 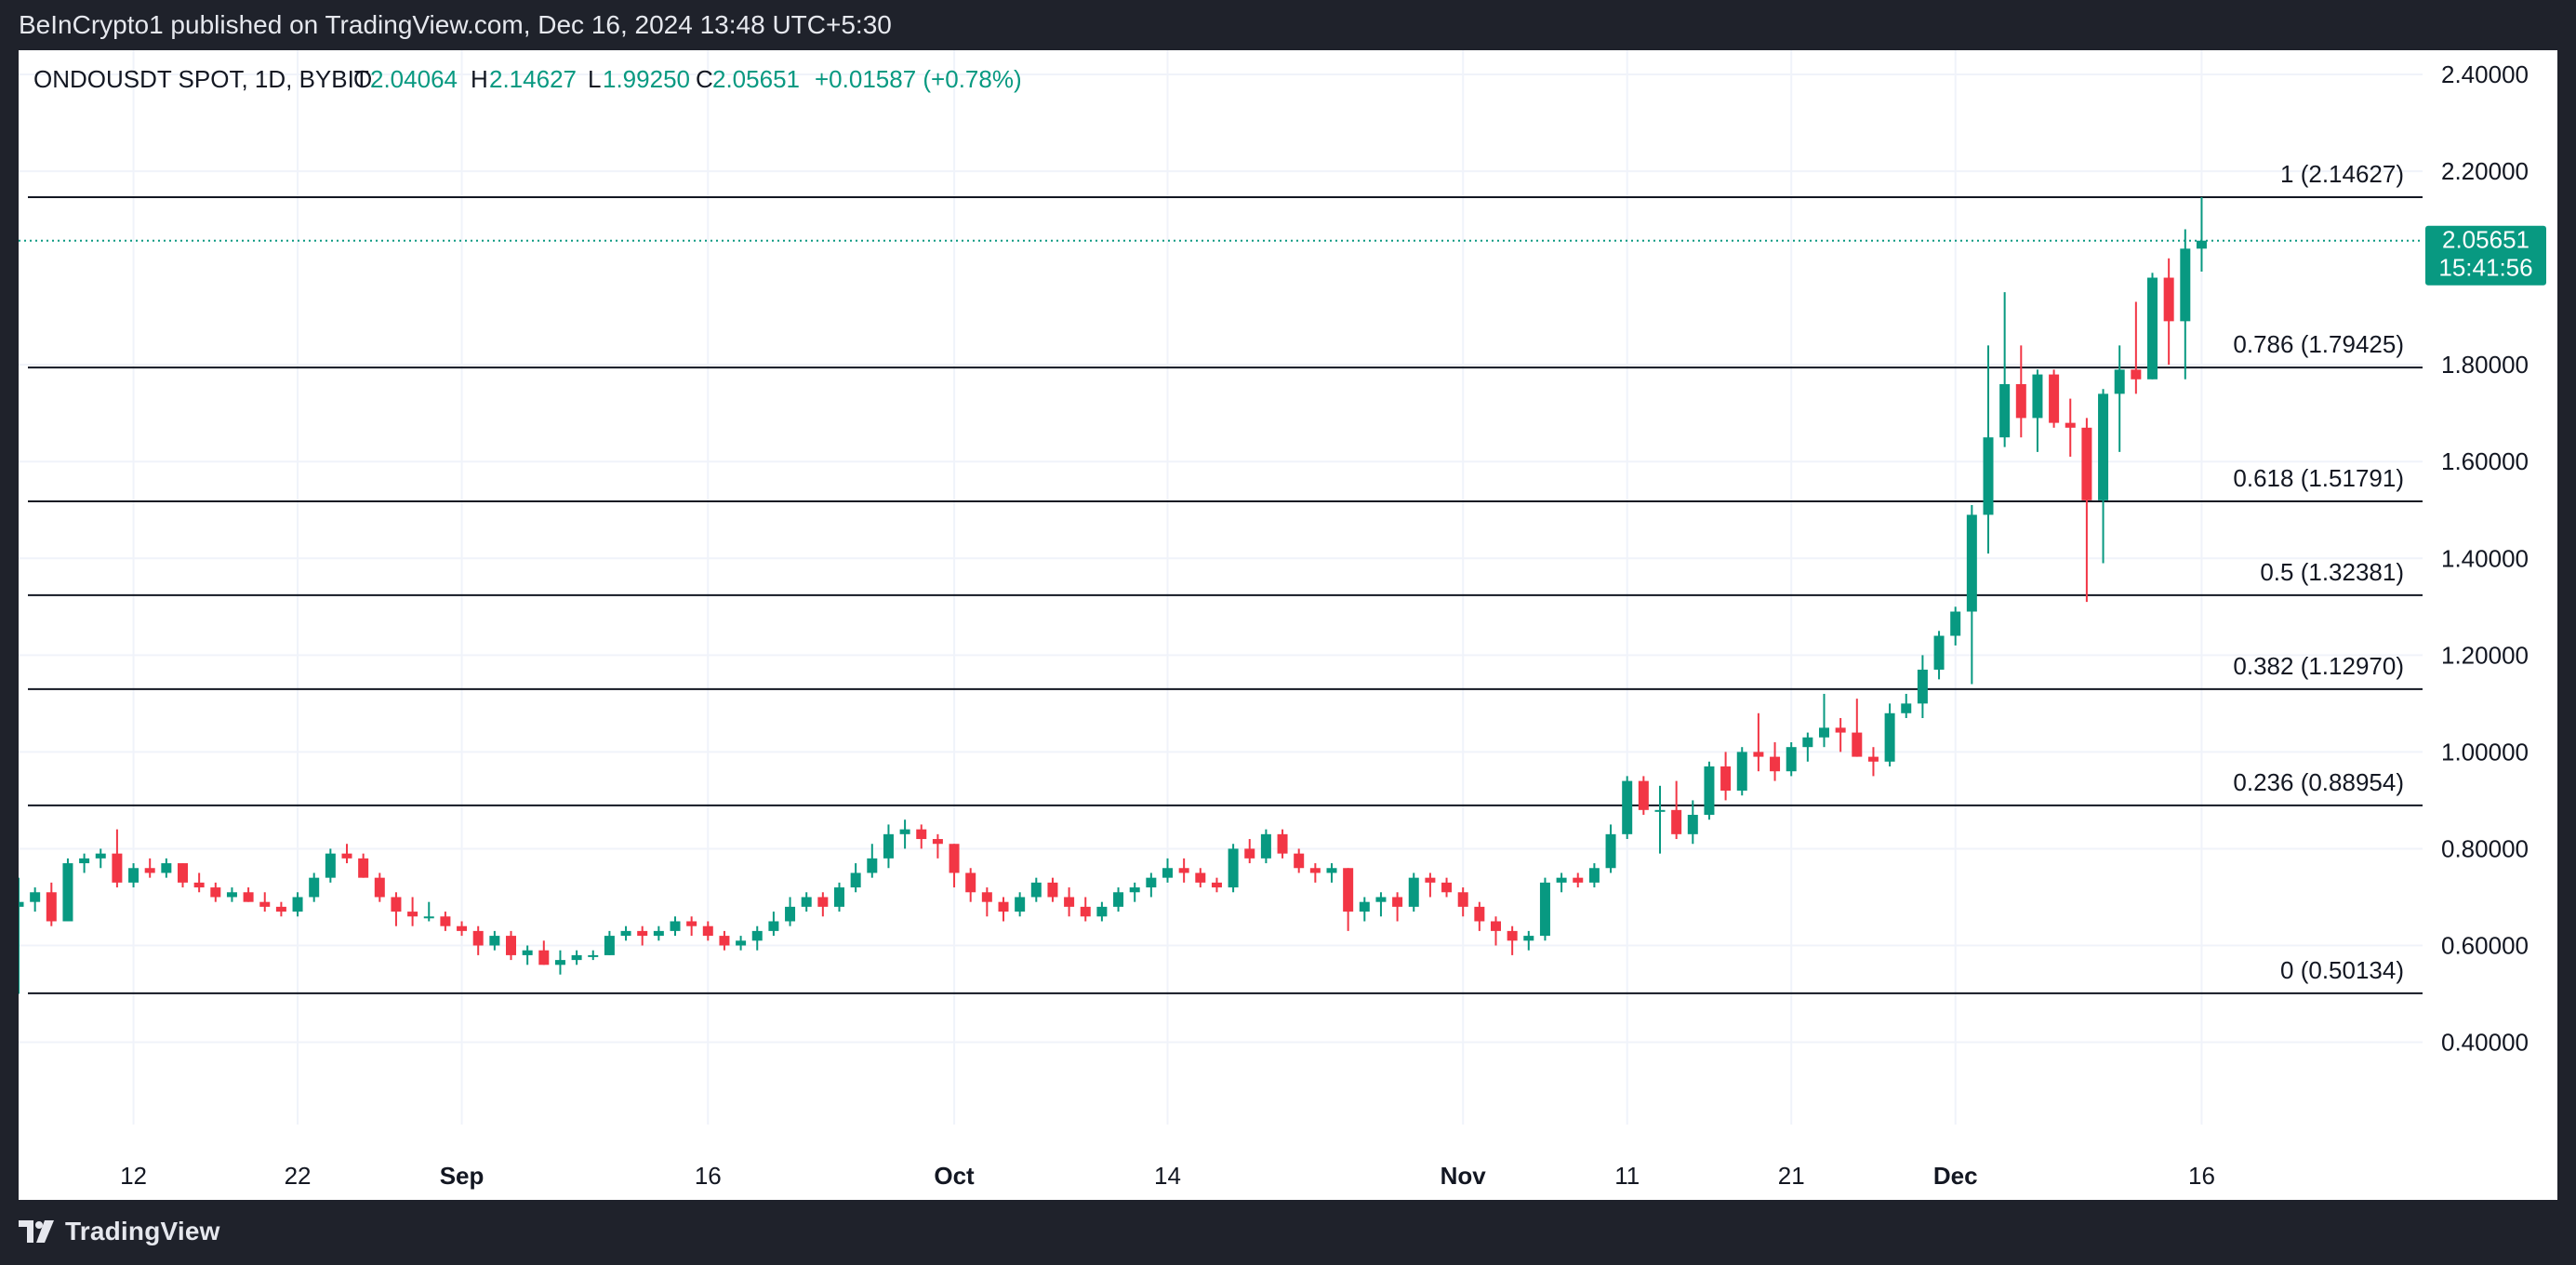 I want to click on time-axis: 12 22 Sep 16 Oct 14 Nov 11 21 Dec 16, so click(x=1167, y=1176).